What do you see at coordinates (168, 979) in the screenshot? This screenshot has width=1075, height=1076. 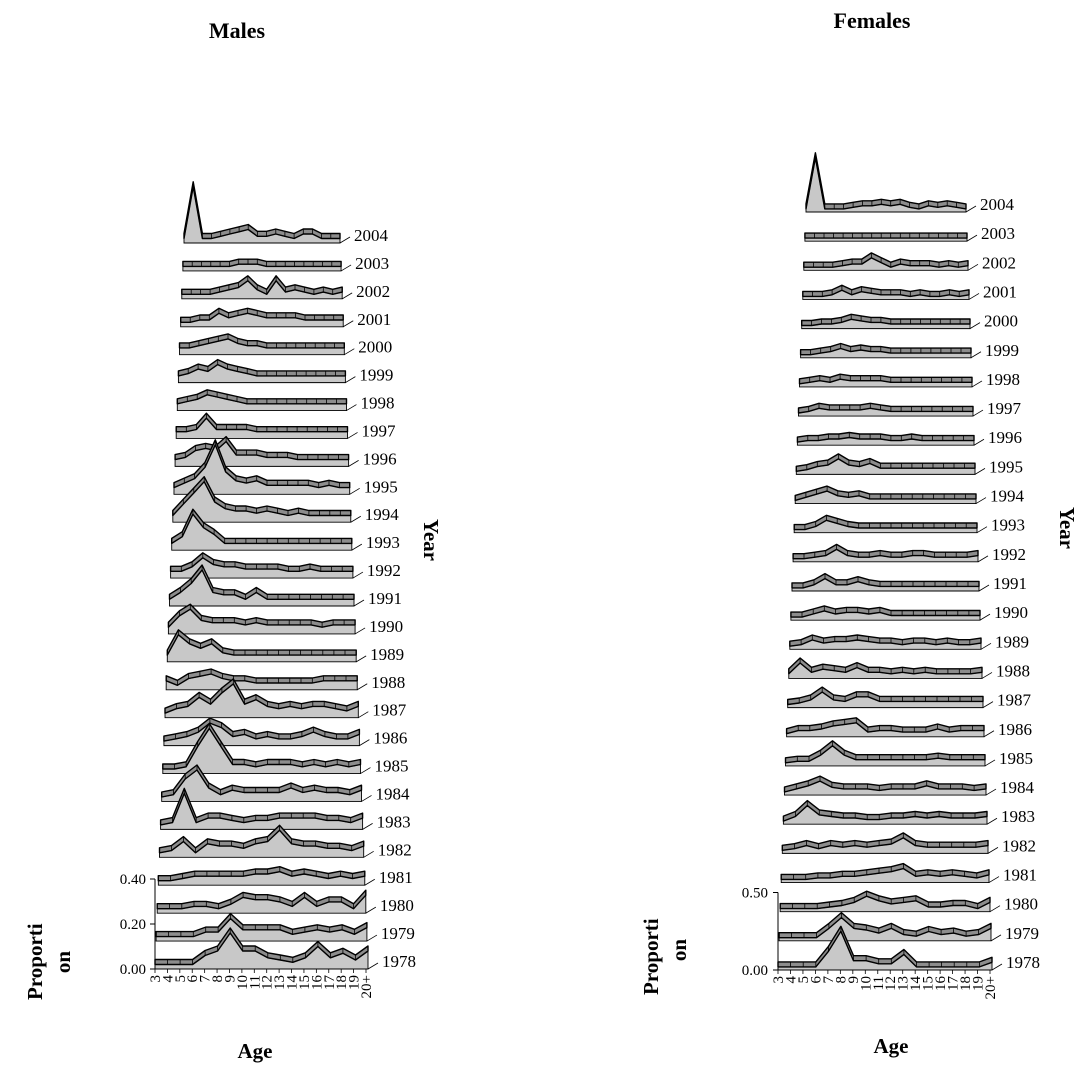 I see `males-age-tick-label: 4` at bounding box center [168, 979].